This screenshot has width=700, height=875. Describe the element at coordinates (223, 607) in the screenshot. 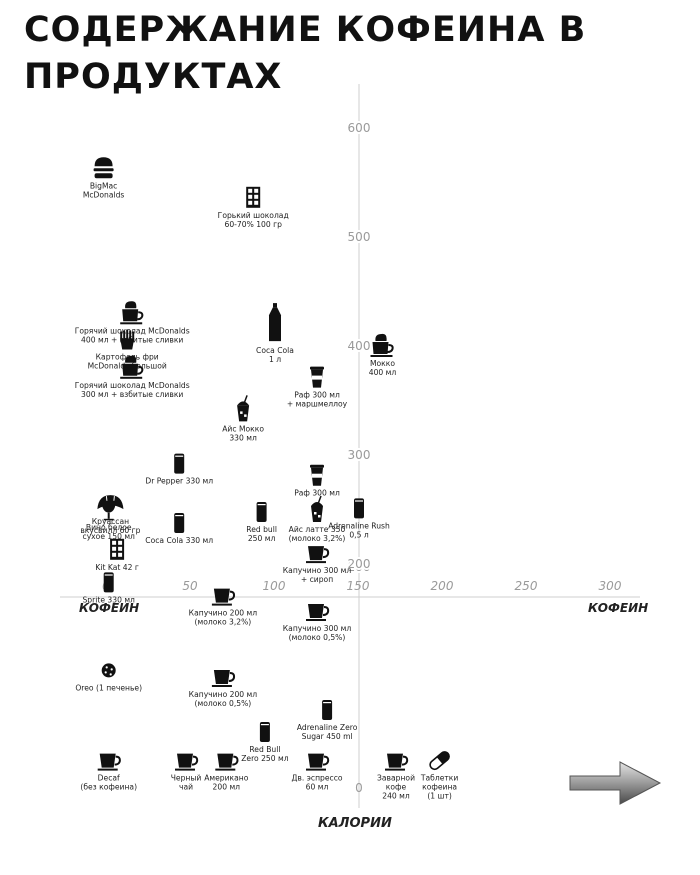

I see `data-point: Капучино 200 мл(молоко 3,2%)` at that location.